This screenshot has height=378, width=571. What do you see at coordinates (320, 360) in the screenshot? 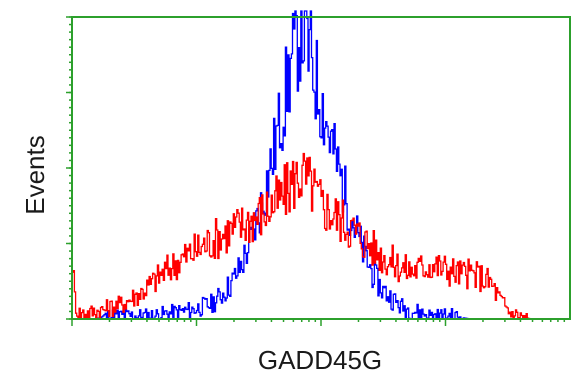
I see `x-axis-label: GADD45G` at bounding box center [320, 360].